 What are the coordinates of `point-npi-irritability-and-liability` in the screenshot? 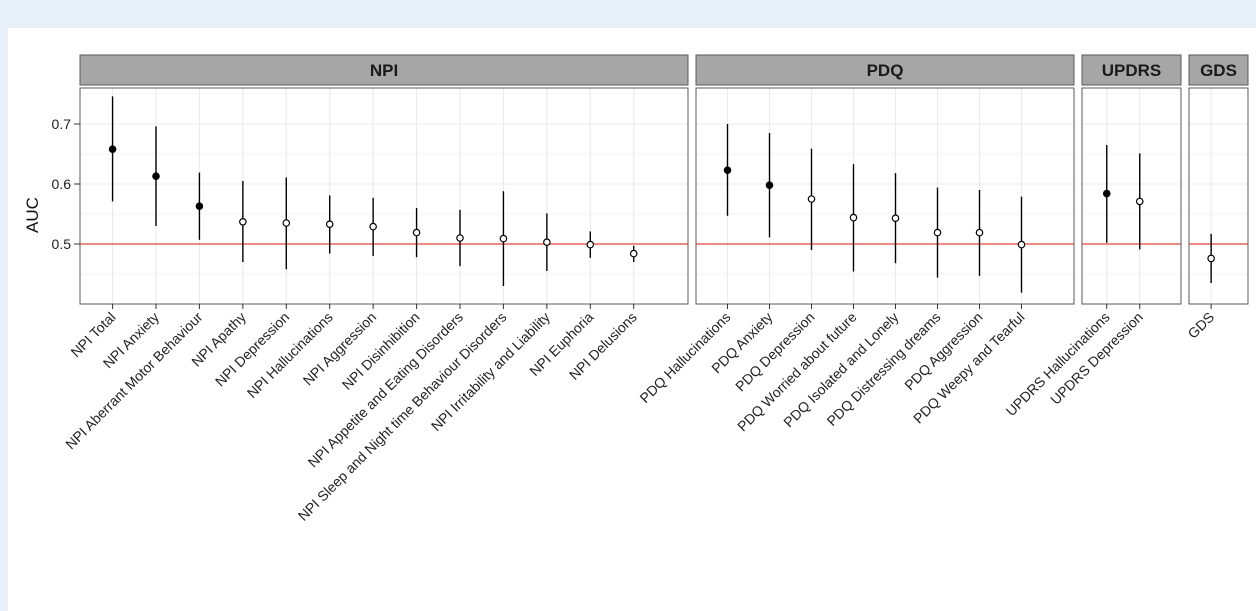 It's located at (547, 242).